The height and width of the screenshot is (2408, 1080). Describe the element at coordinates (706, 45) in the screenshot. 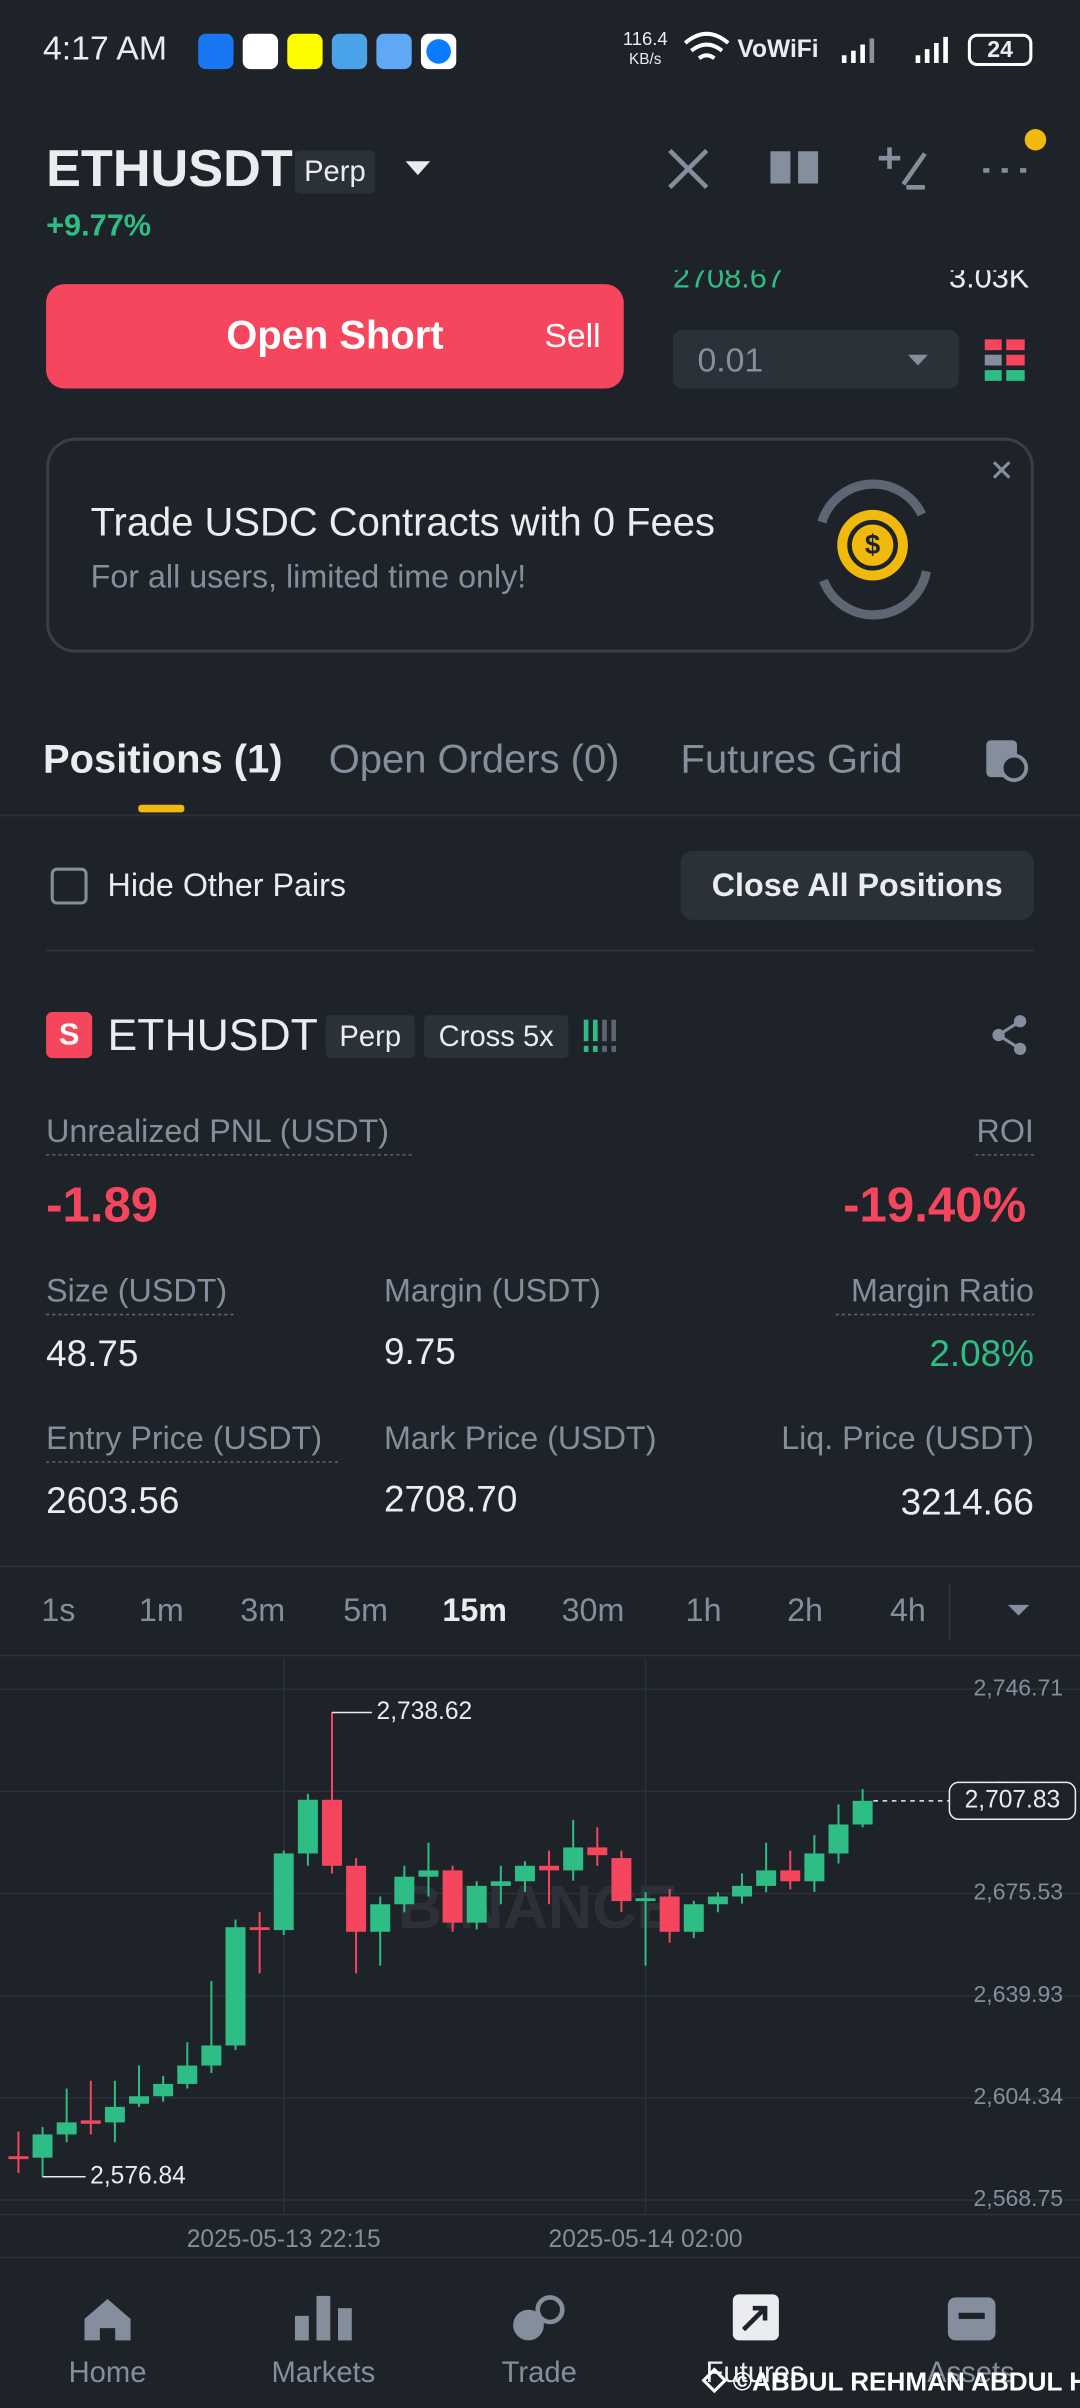

I see `wifi-icon` at that location.